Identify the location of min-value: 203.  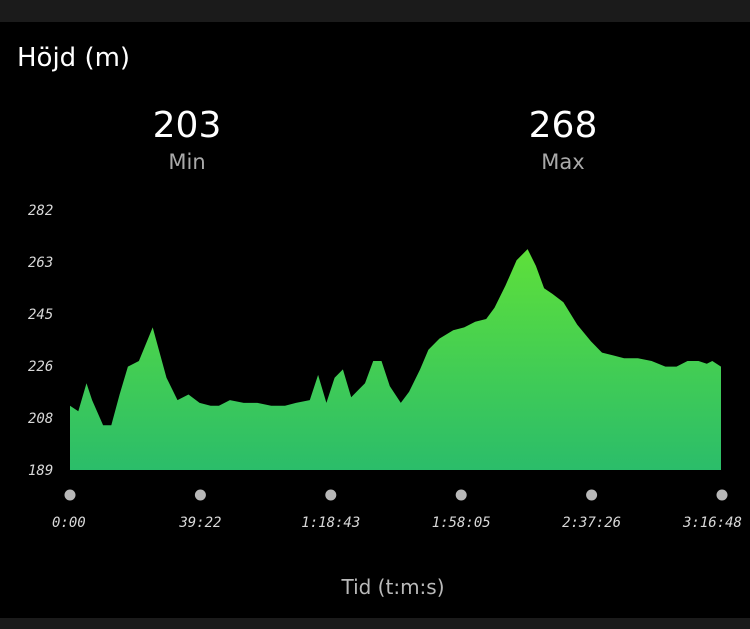
(187, 125).